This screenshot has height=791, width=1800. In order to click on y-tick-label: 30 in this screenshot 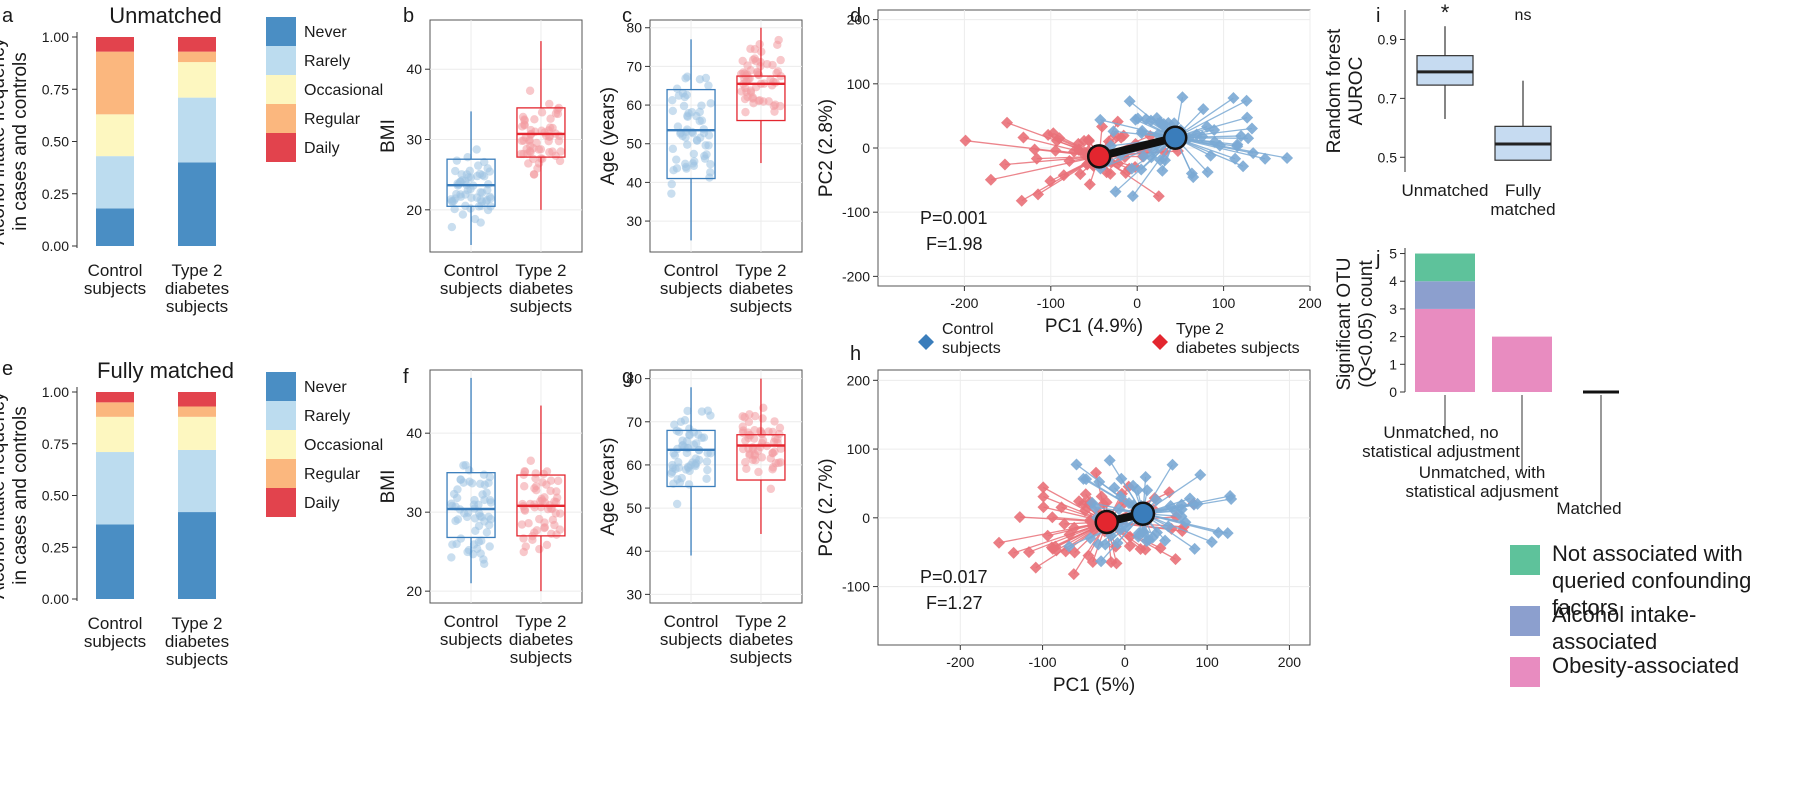, I will do `click(414, 140)`.